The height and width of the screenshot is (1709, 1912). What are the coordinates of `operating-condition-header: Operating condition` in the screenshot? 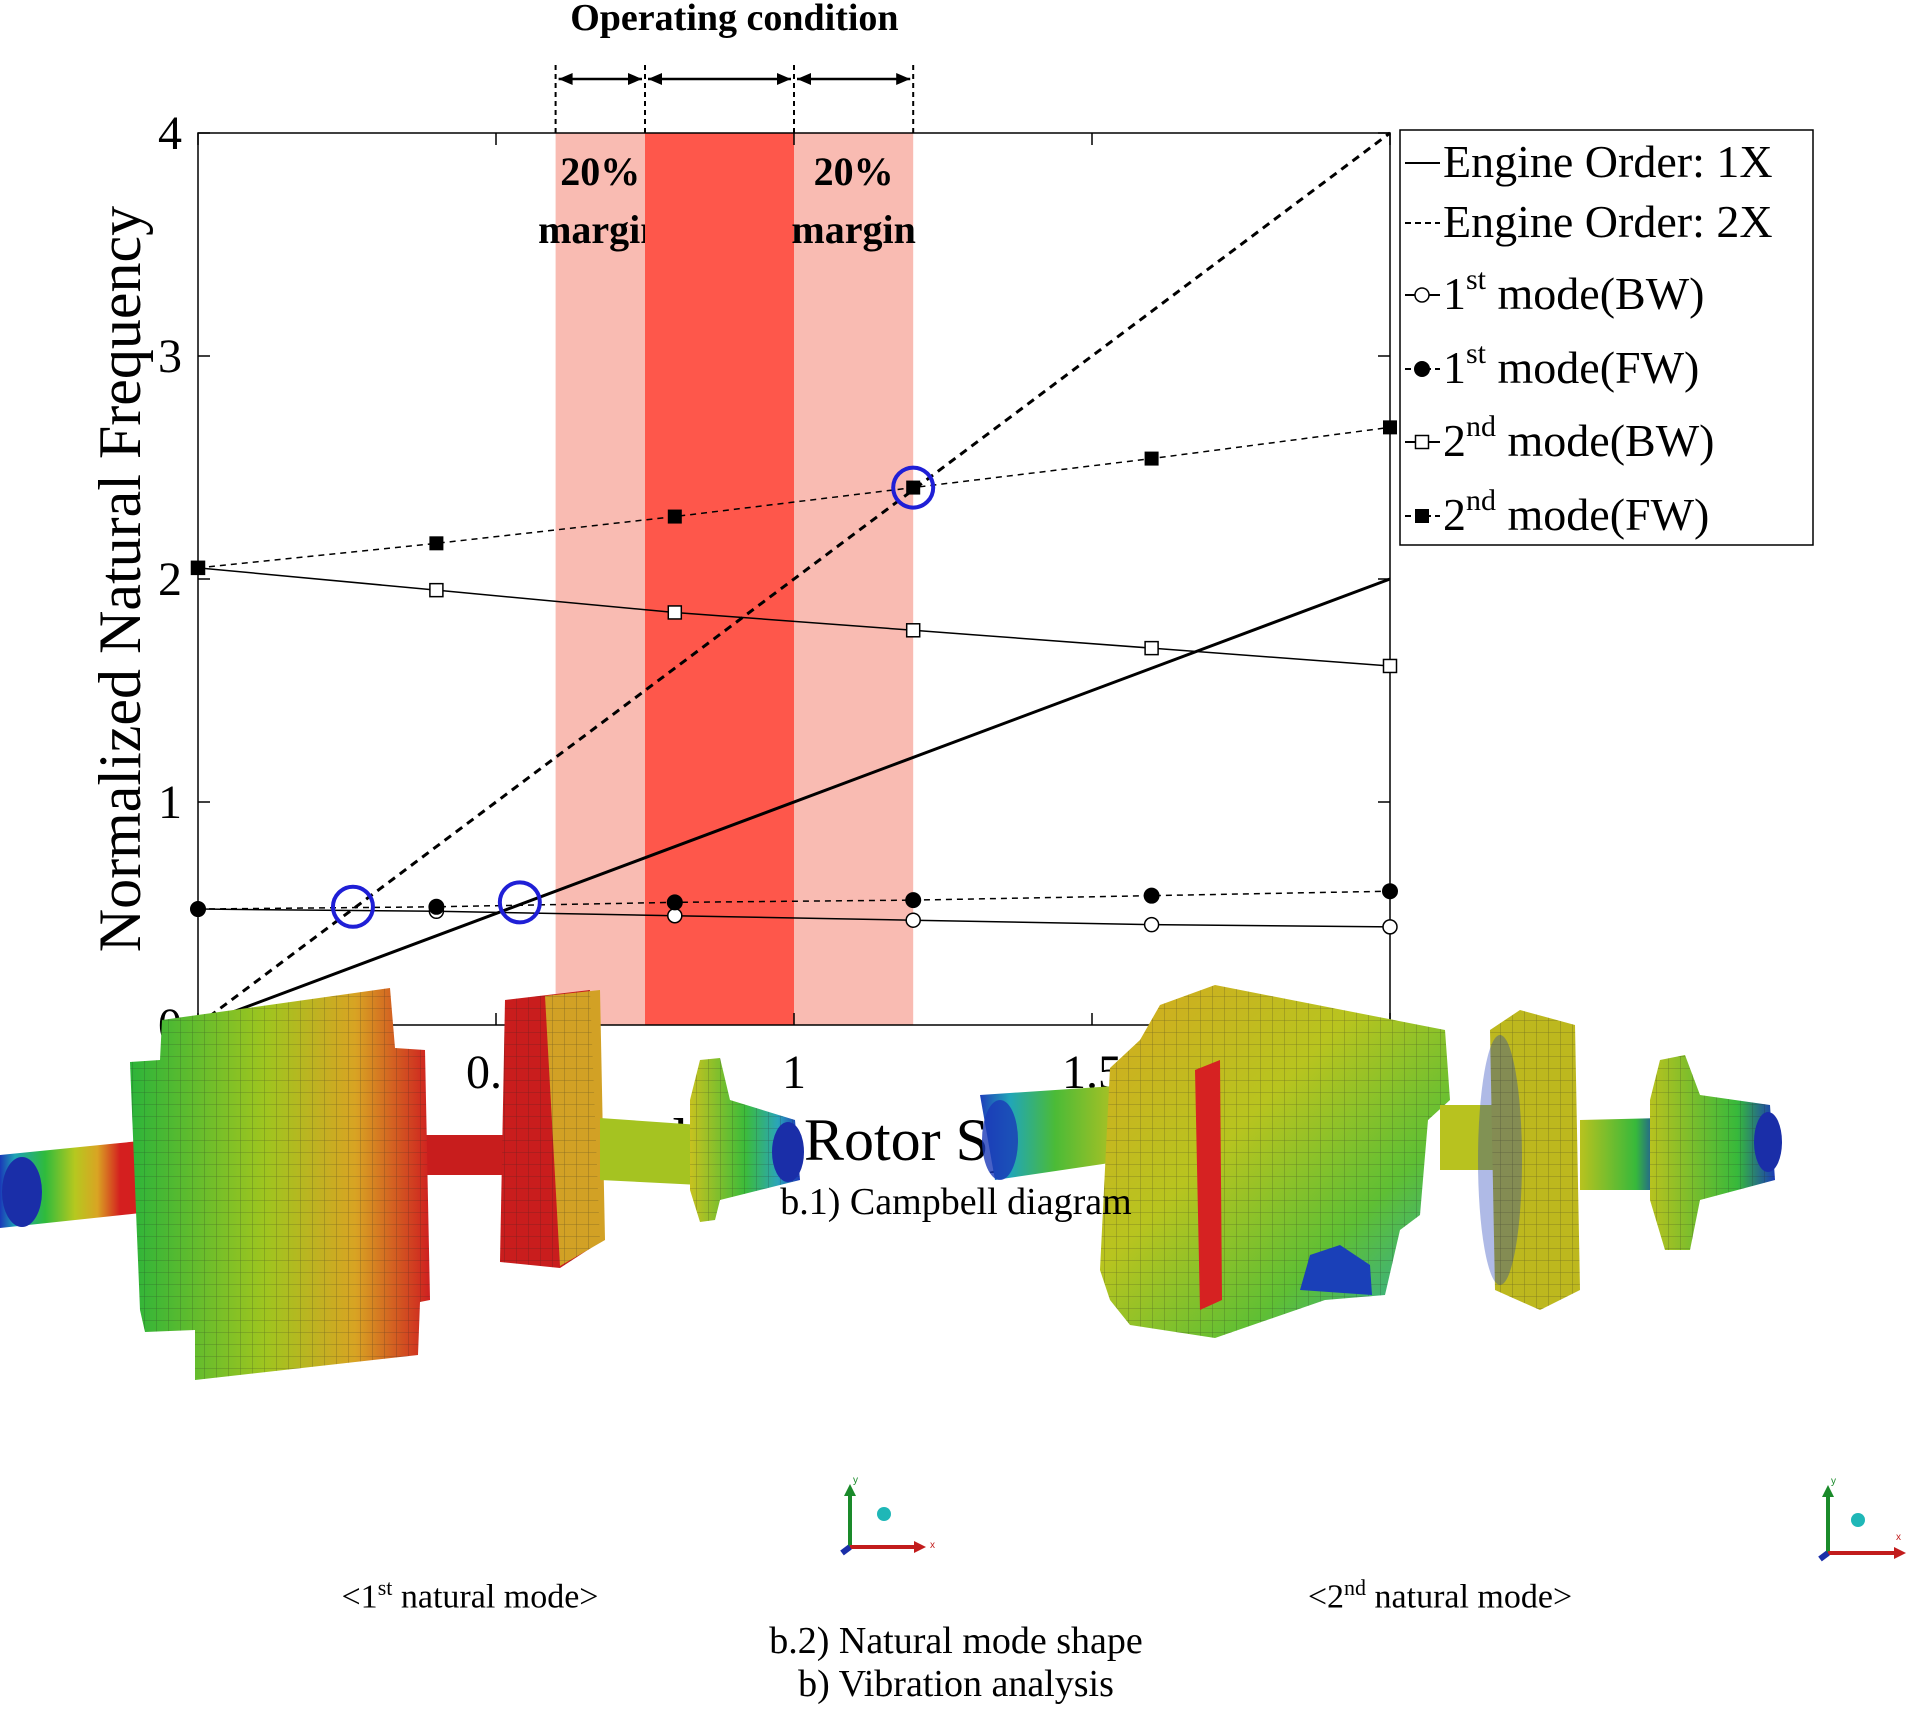 It's located at (734, 19).